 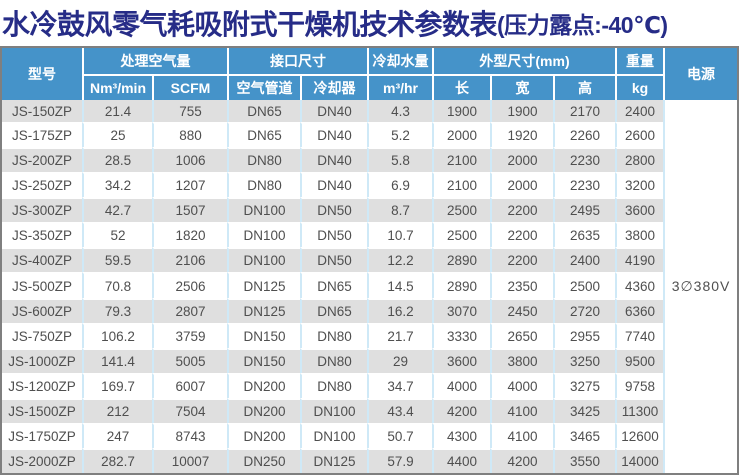 What do you see at coordinates (639, 285) in the screenshot?
I see `weight-cell: 4360` at bounding box center [639, 285].